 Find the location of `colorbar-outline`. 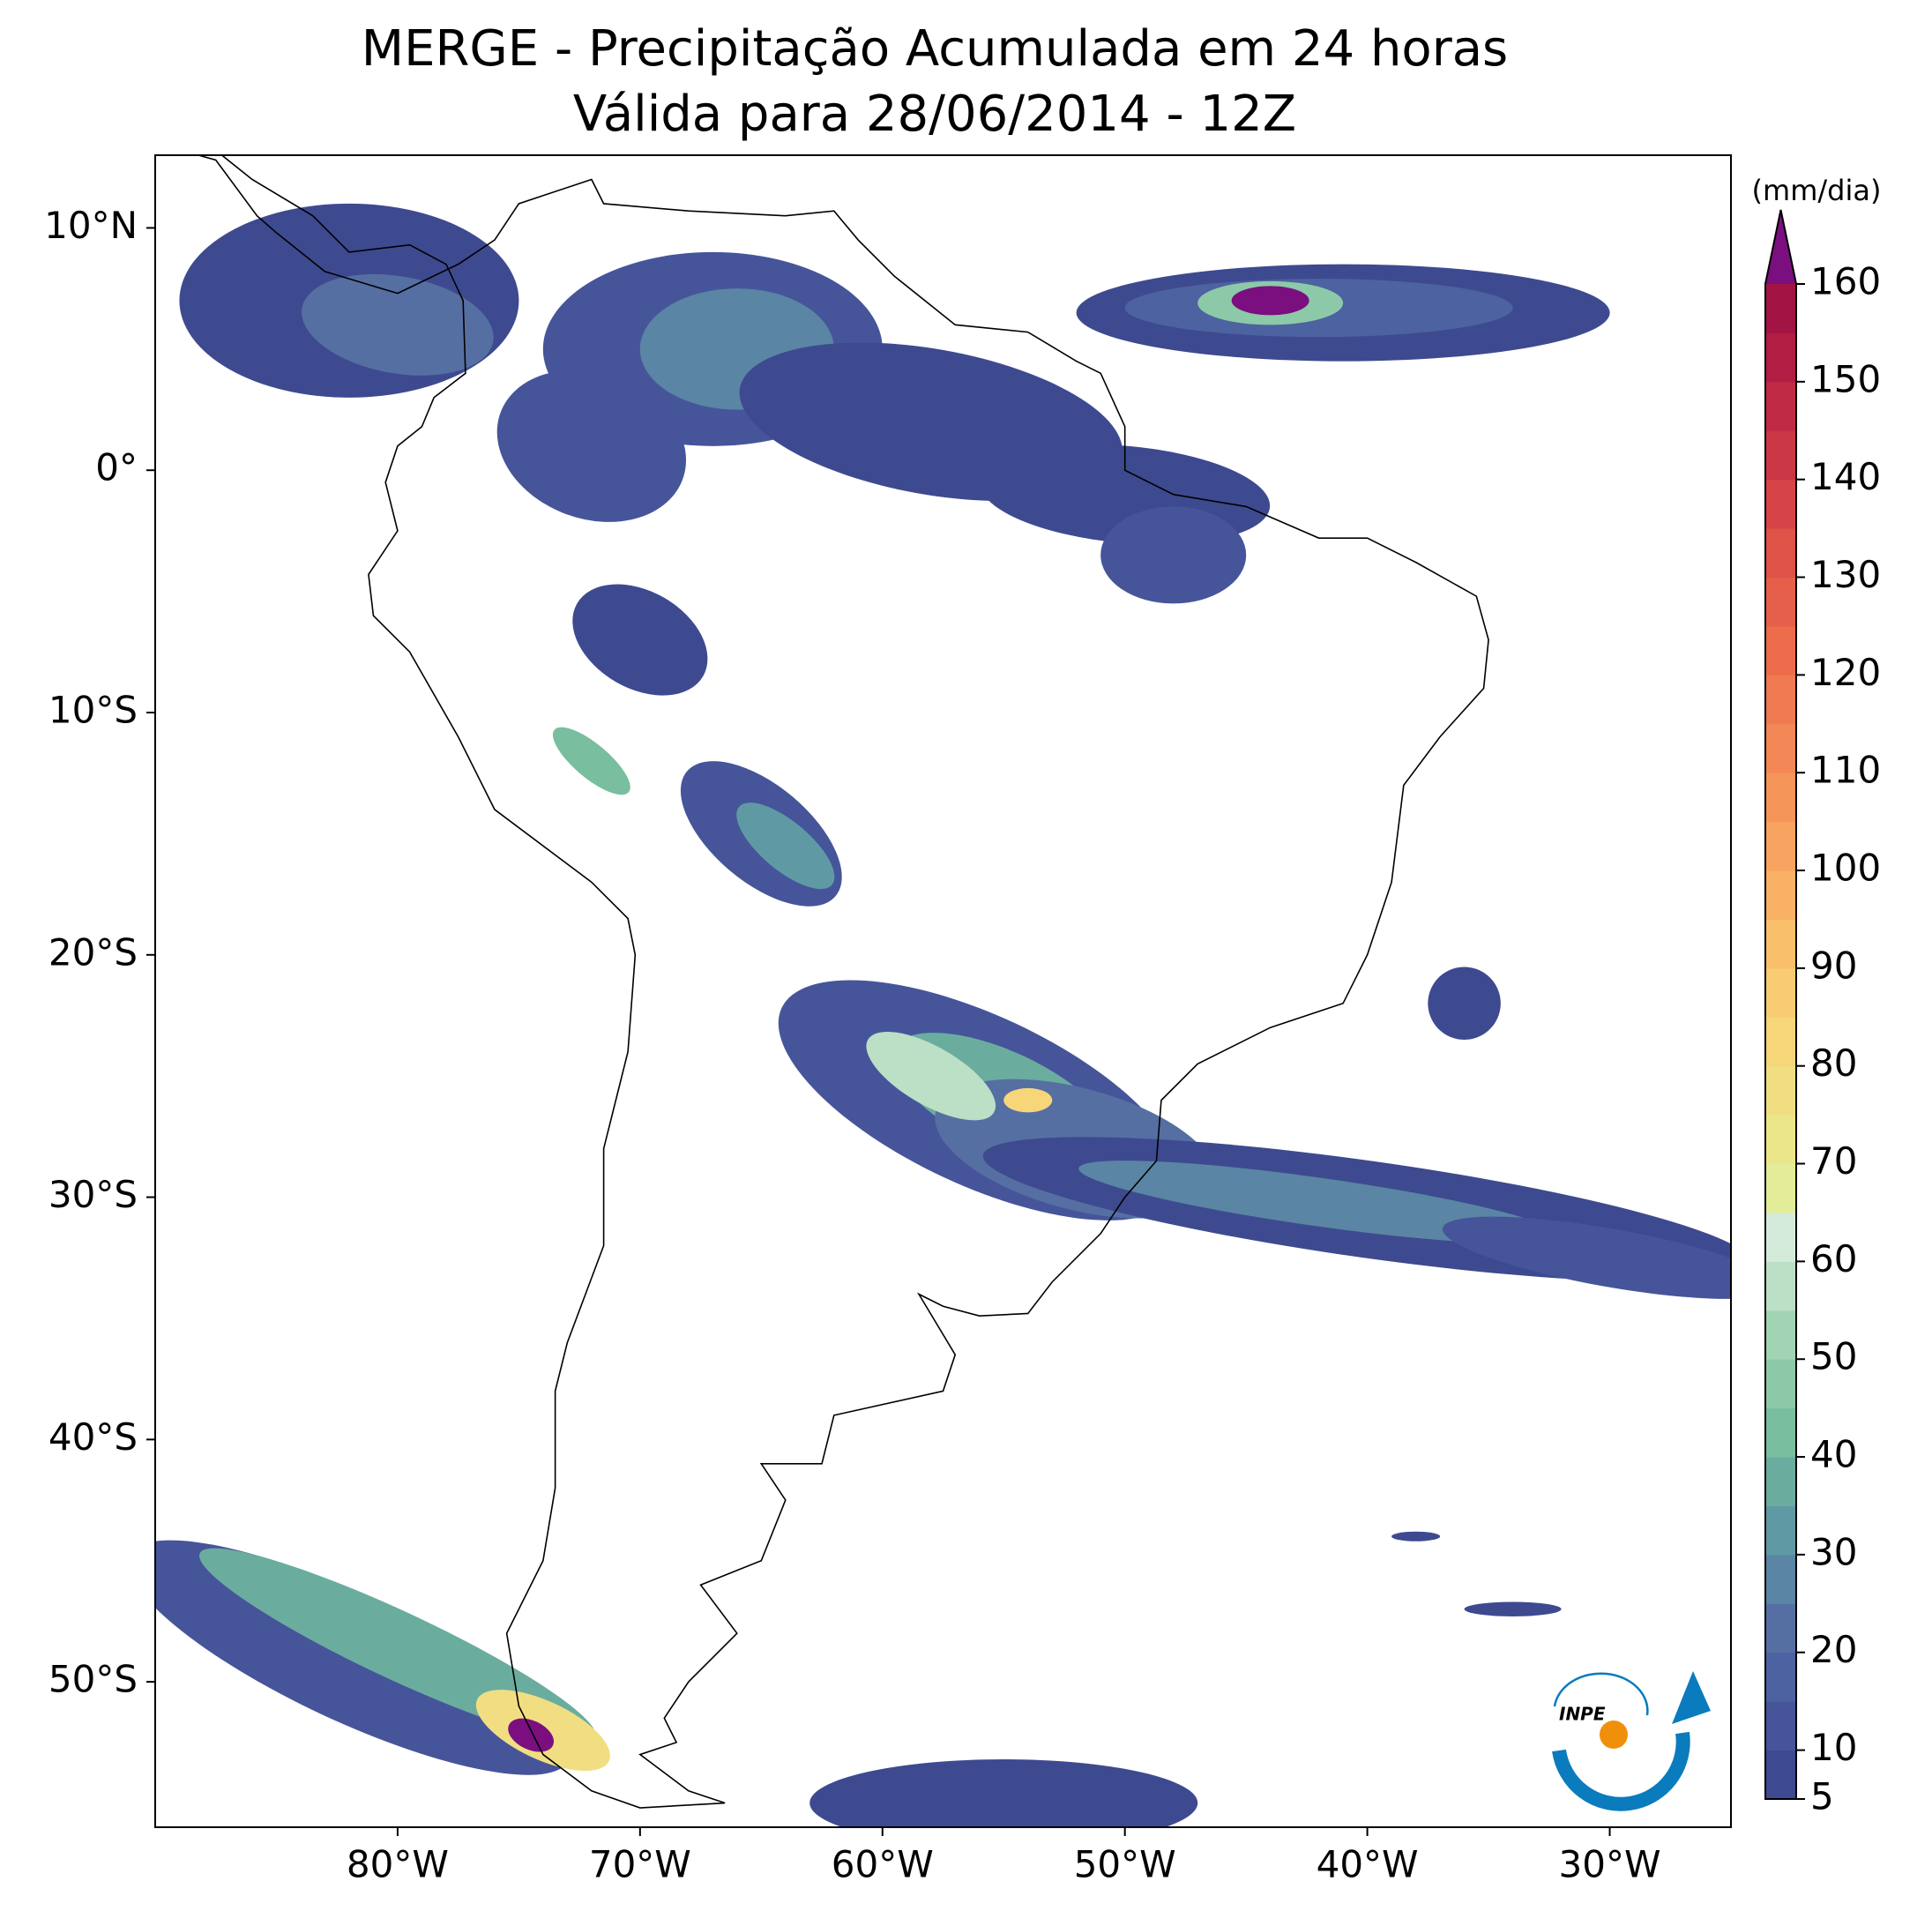

colorbar-outline is located at coordinates (1780, 1004).